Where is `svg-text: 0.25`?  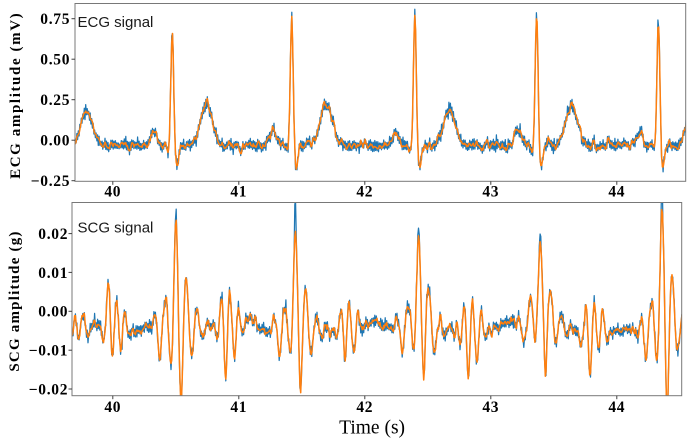 svg-text: 0.25 is located at coordinates (55, 100).